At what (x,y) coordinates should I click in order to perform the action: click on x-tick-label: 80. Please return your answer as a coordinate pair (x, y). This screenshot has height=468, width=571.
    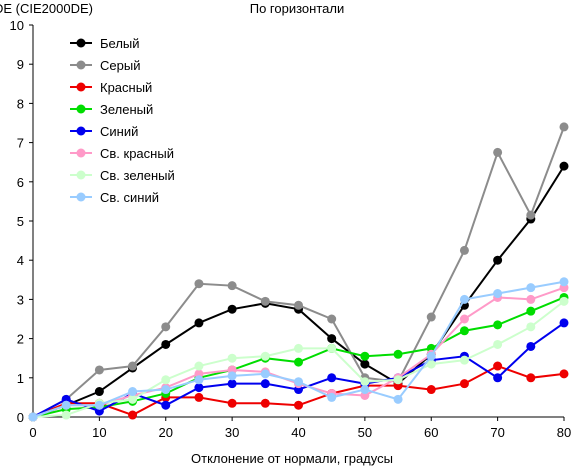
    Looking at the image, I should click on (564, 432).